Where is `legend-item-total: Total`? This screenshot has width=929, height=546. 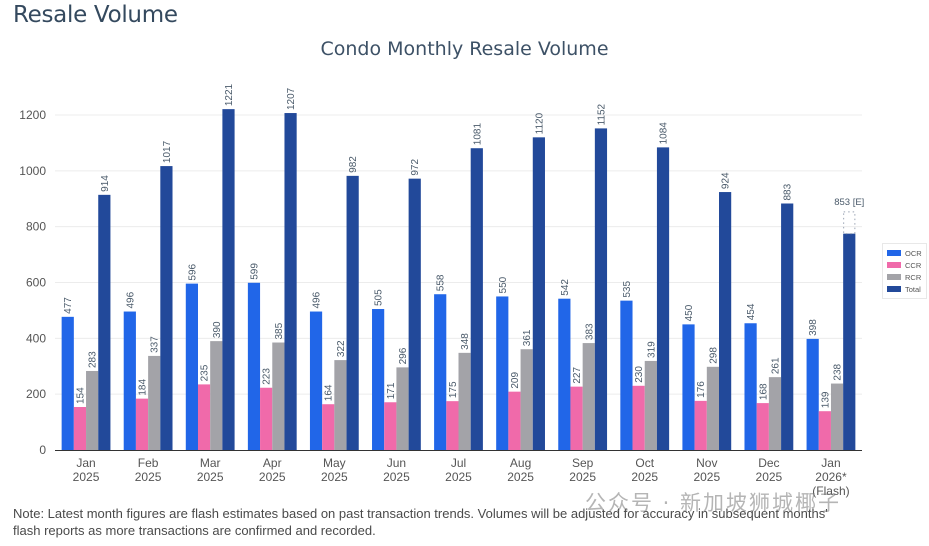 legend-item-total: Total is located at coordinates (904, 289).